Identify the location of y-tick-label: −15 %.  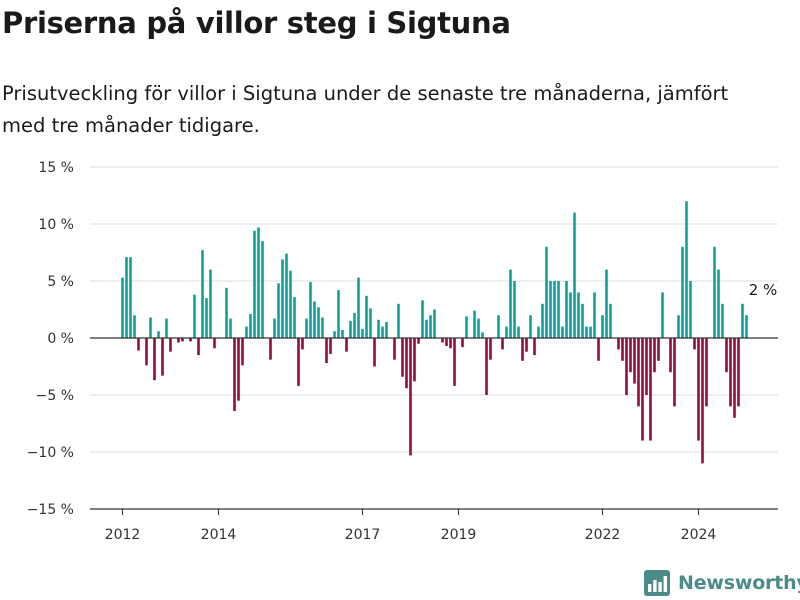
(50, 510).